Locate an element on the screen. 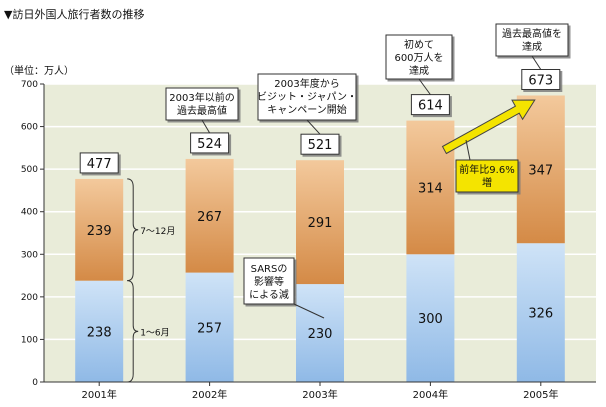  sars-pointer is located at coordinates (309, 311).